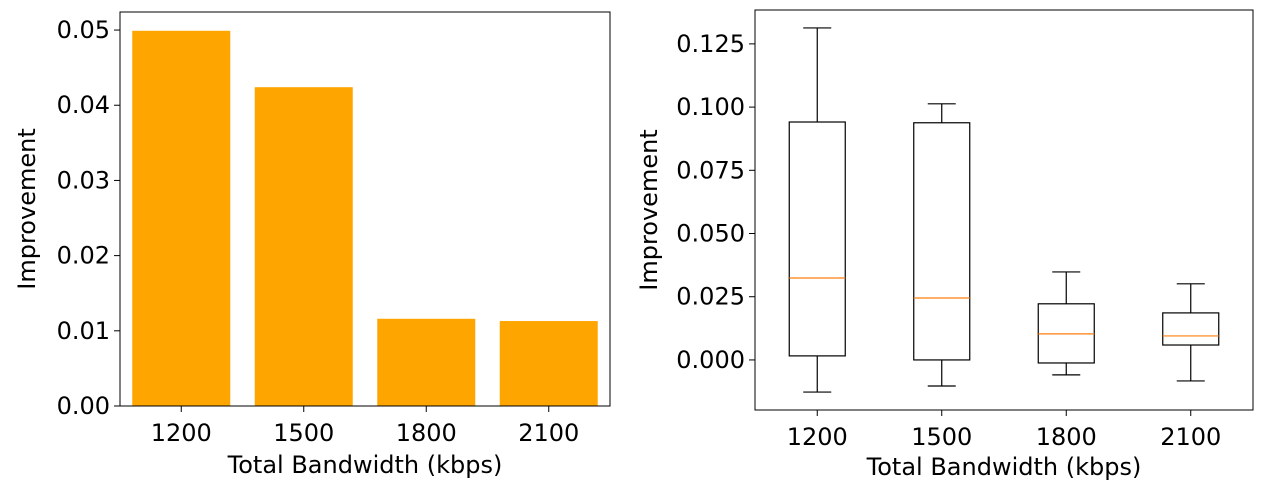  What do you see at coordinates (710, 107) in the screenshot?
I see `y-tick-label: 0.100` at bounding box center [710, 107].